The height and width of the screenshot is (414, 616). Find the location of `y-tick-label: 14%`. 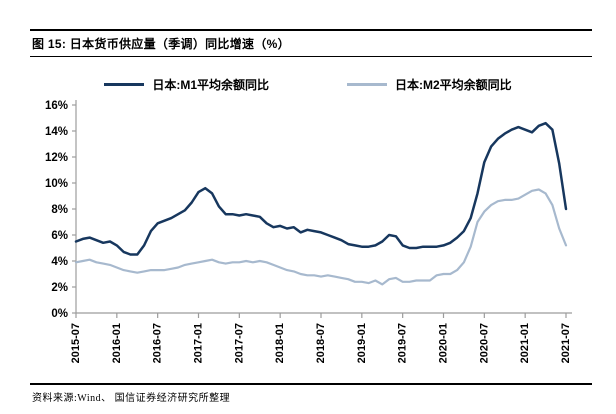

y-tick-label: 14% is located at coordinates (56, 132).